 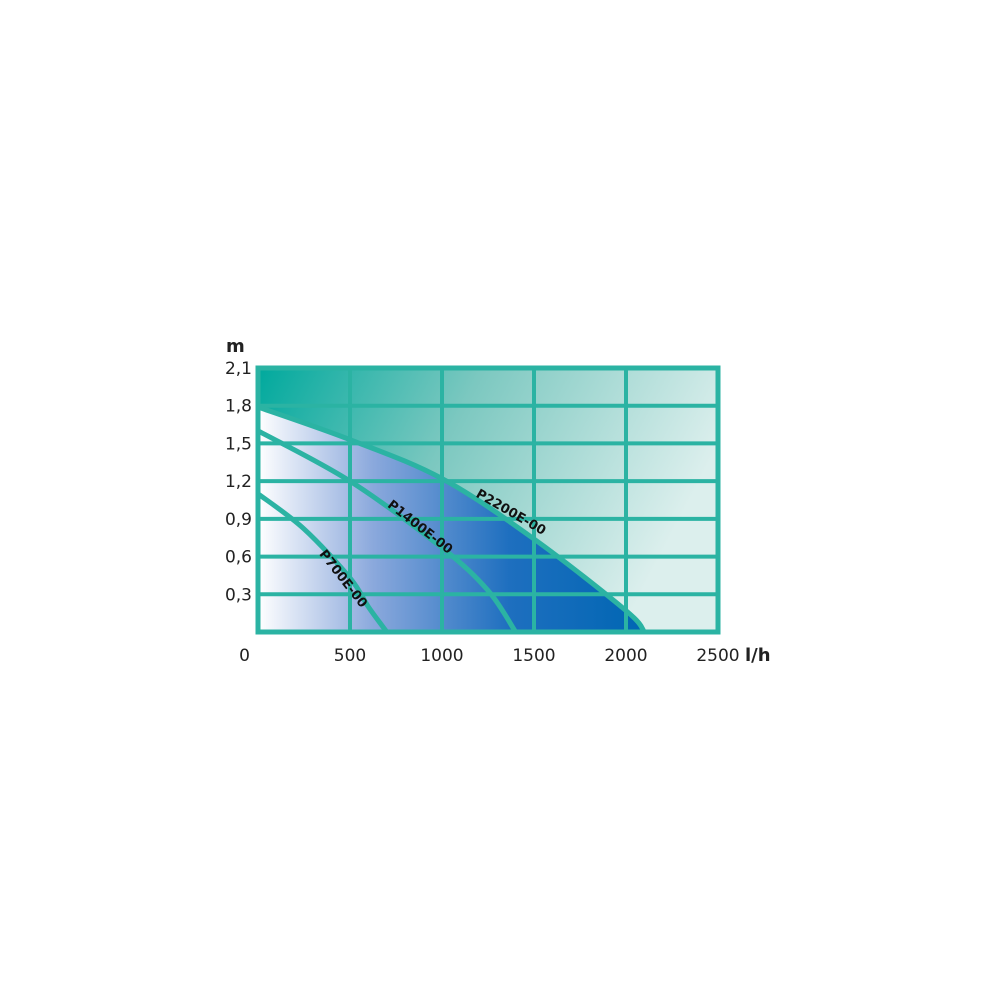 I want to click on y-tick-label: 1,5, so click(x=238, y=444).